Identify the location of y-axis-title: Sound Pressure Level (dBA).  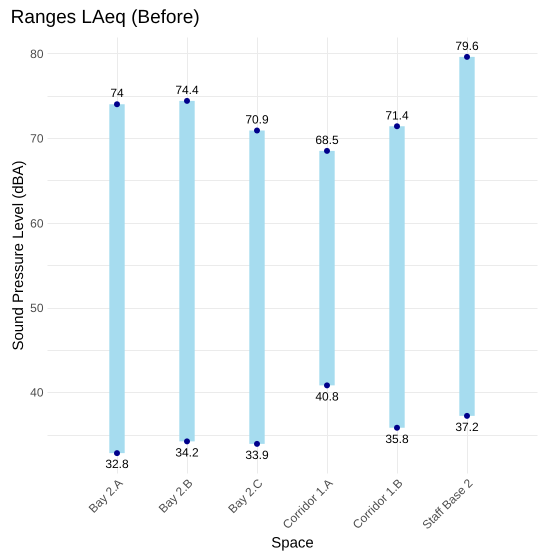
(19, 255).